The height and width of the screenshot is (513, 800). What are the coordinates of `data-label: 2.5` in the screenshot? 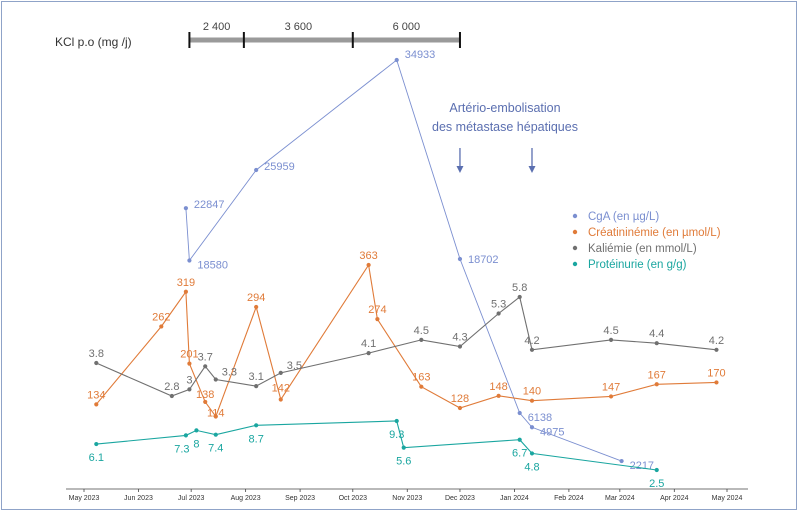 It's located at (656, 484).